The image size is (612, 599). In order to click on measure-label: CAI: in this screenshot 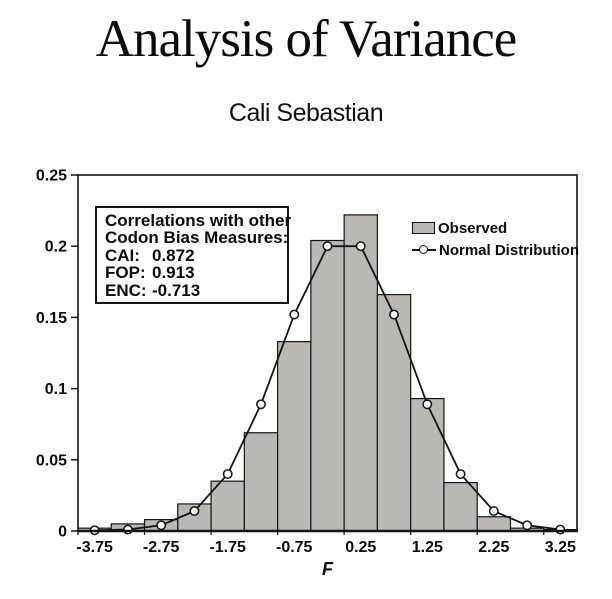, I will do `click(122, 255)`.